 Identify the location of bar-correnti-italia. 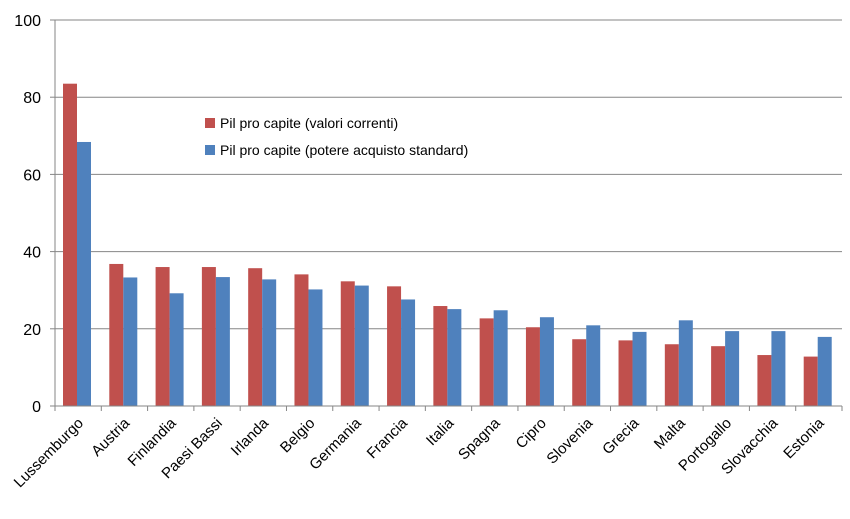
(440, 356).